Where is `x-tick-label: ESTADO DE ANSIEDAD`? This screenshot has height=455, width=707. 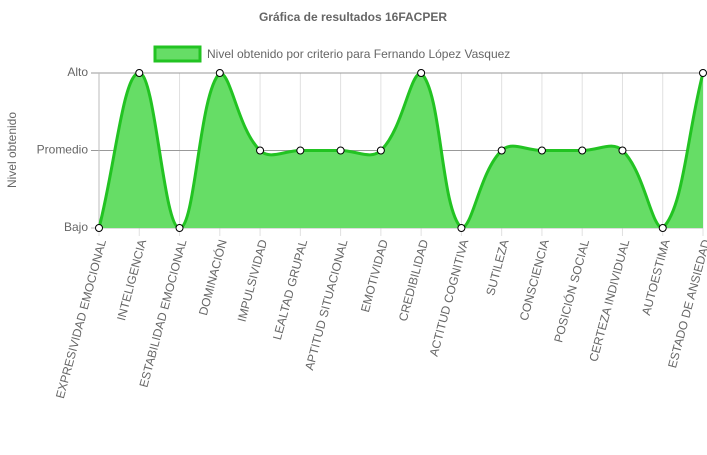 x-tick-label: ESTADO DE ANSIEDAD is located at coordinates (686, 304).